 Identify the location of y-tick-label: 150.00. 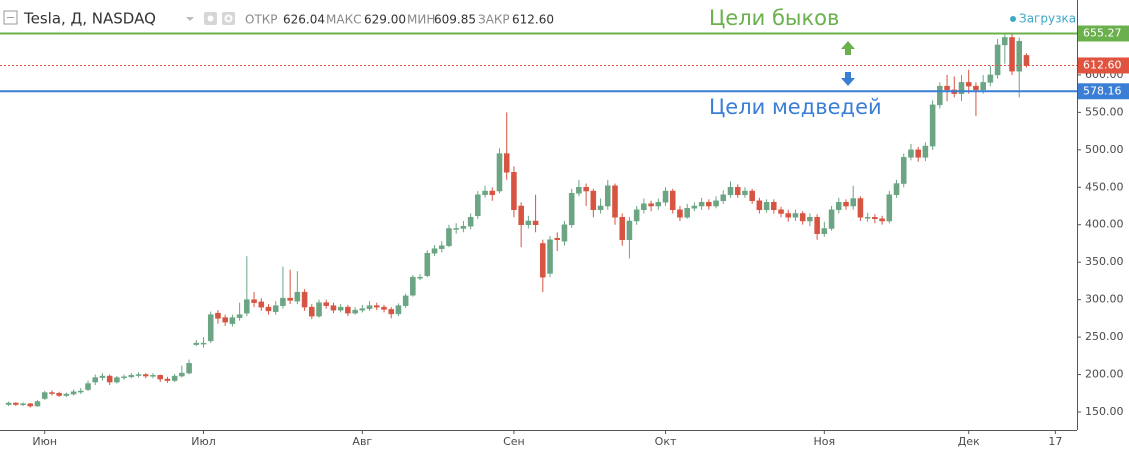
(1104, 411).